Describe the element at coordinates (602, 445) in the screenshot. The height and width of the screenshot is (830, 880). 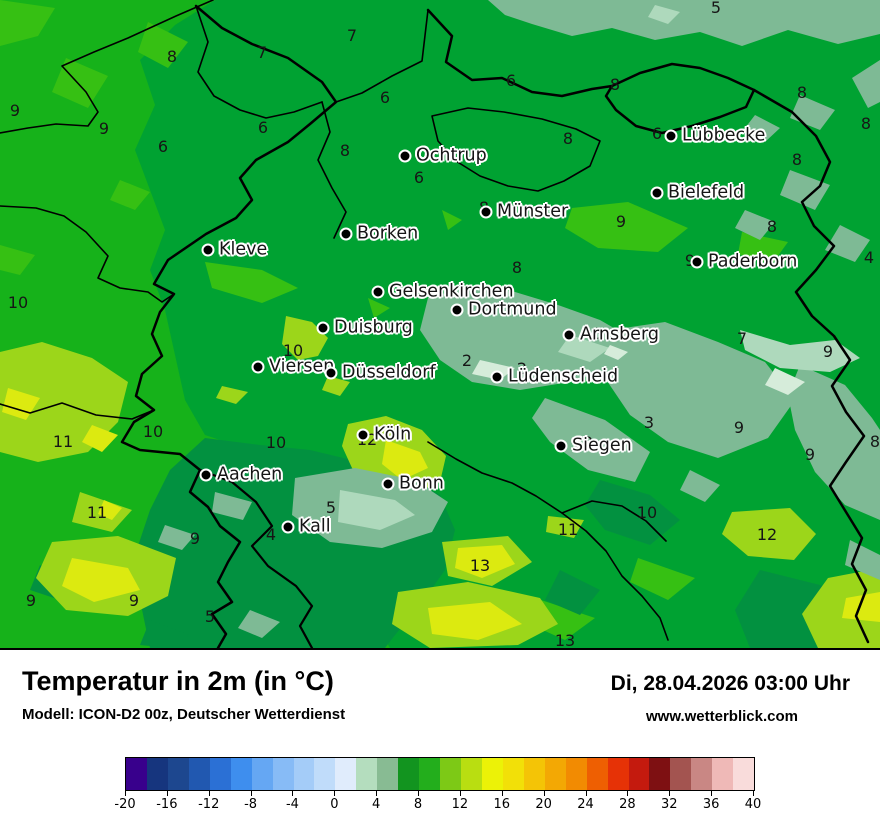
I see `city-label: Siegen` at that location.